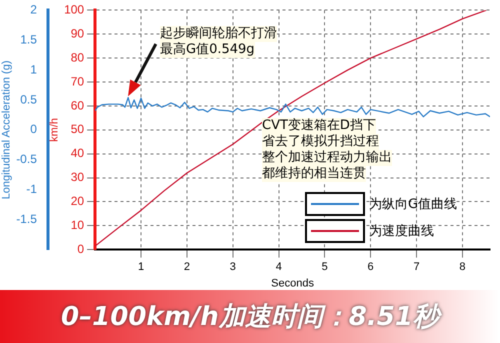 The height and width of the screenshot is (343, 500). I want to click on y2-tick-label: 70, so click(77, 81).